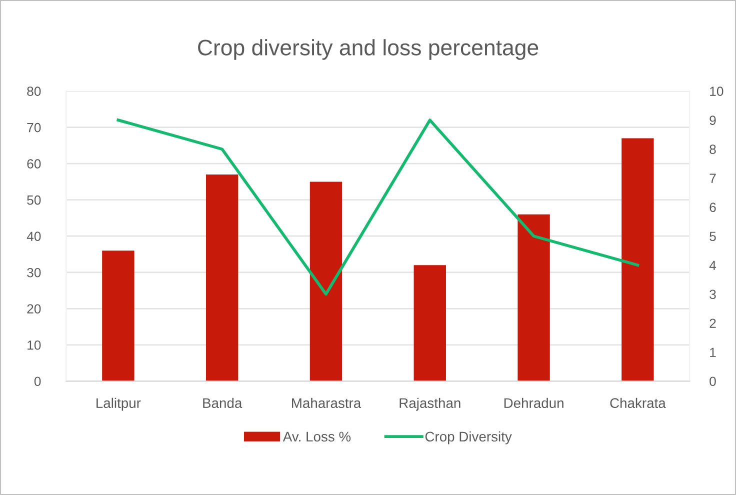  I want to click on x-tick-label: Chakrata, so click(638, 403).